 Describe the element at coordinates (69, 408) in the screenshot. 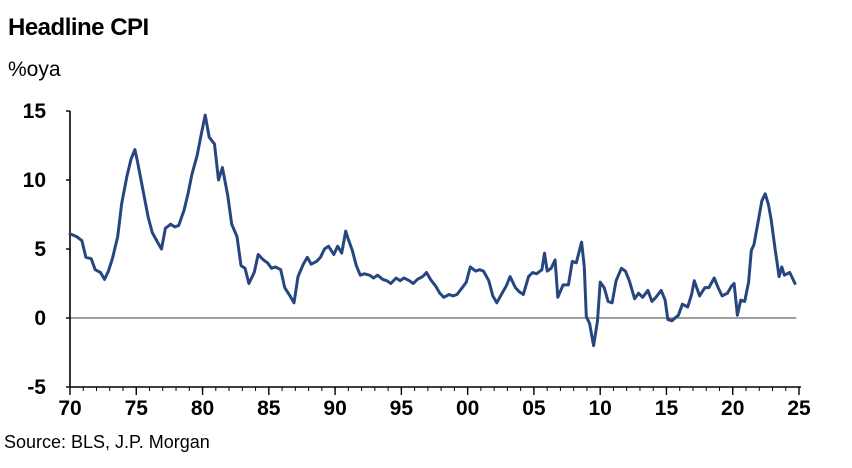

I see `x-tick-label: 70` at that location.